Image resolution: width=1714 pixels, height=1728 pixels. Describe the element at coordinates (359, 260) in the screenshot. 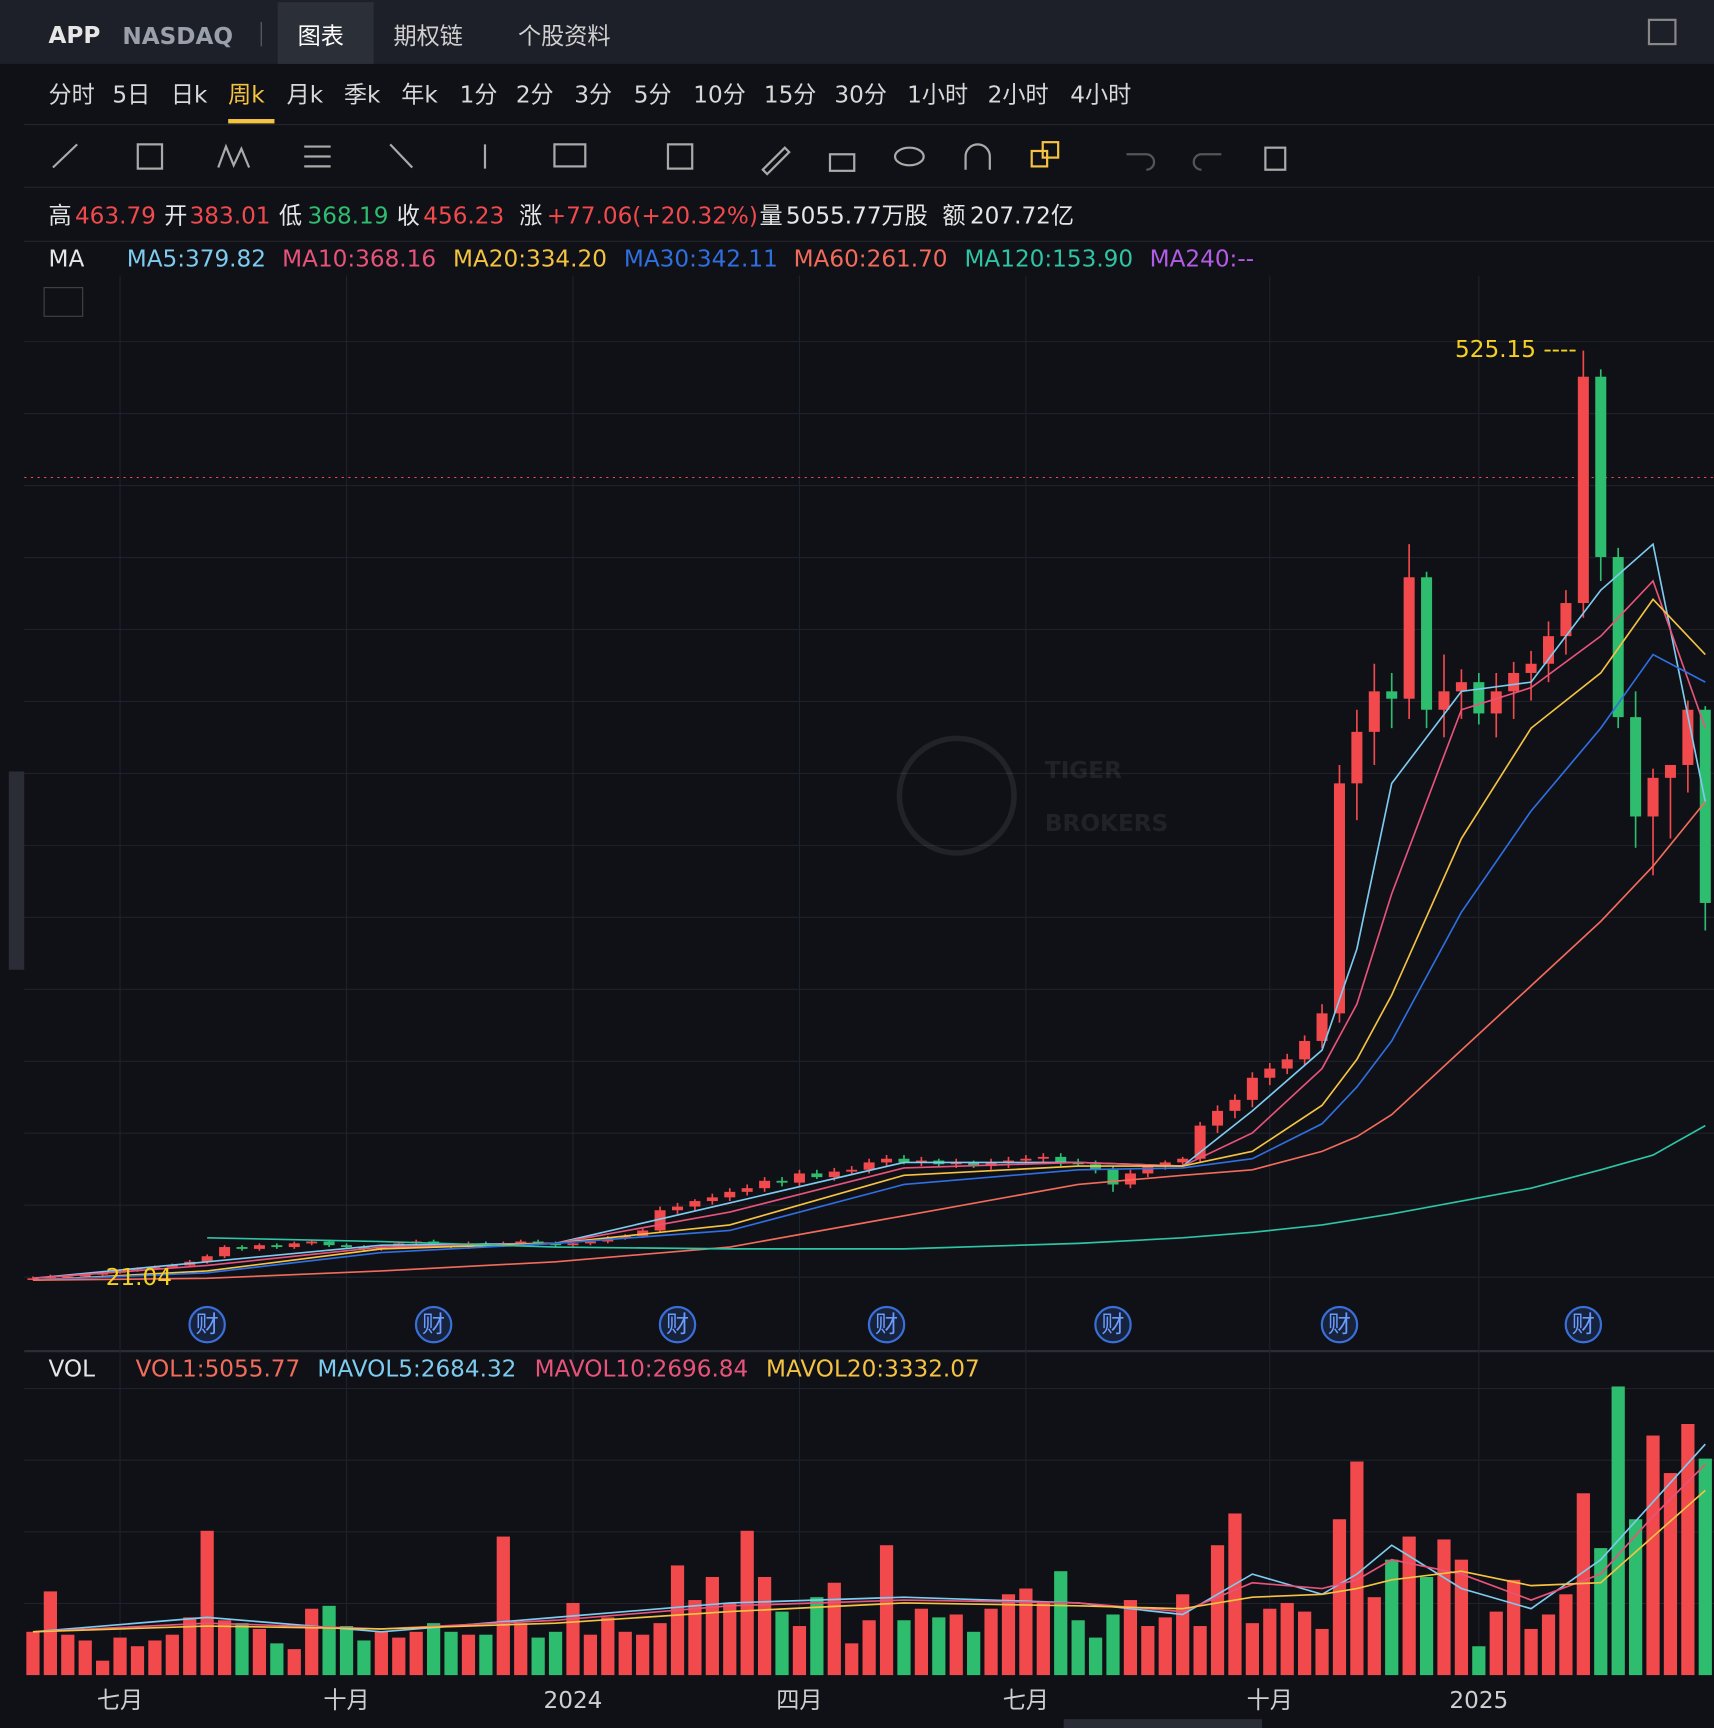

I see `ma-legend: MA10:368.16` at that location.